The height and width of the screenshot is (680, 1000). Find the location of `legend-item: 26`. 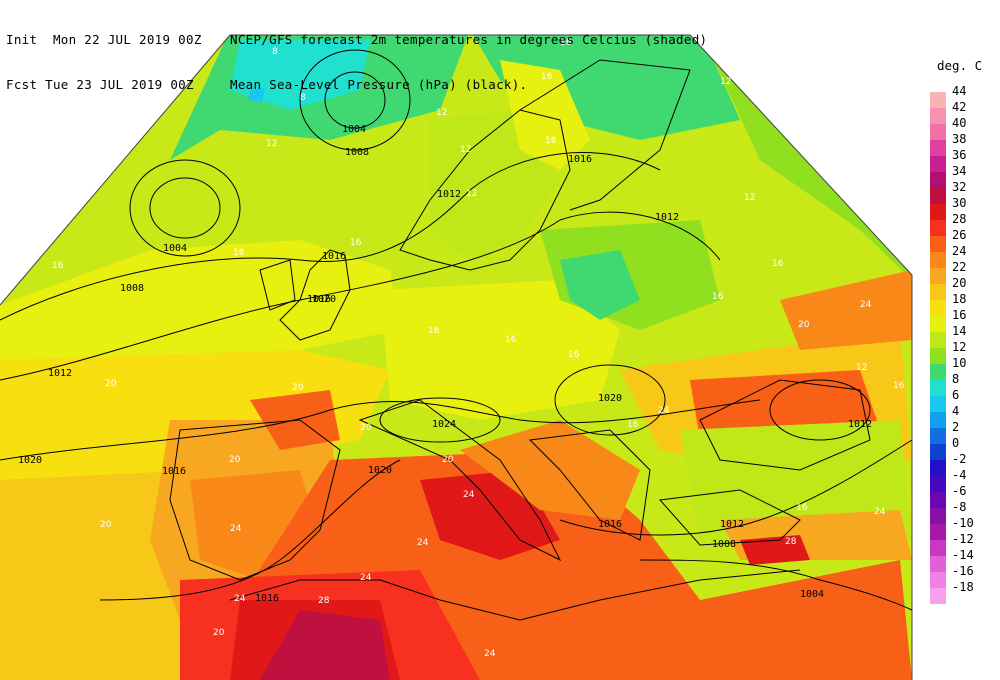

legend-item: 26 is located at coordinates (965, 240).